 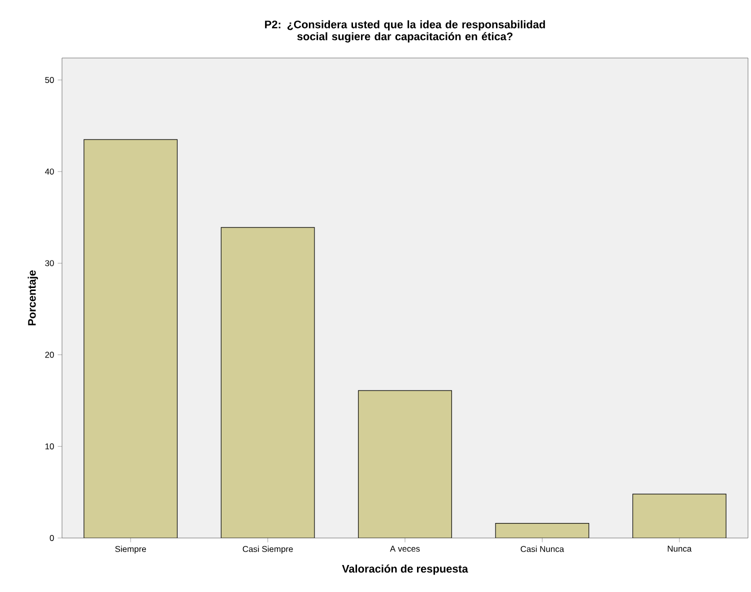 I want to click on x-tick-label: Nunca, so click(x=680, y=549).